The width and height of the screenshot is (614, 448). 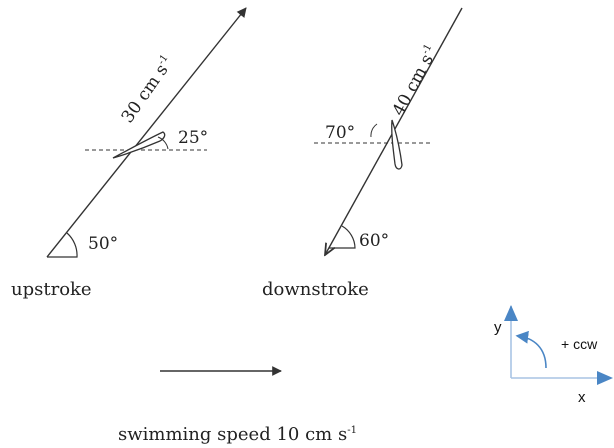 What do you see at coordinates (582, 397) in the screenshot?
I see `x-axis-label: x` at bounding box center [582, 397].